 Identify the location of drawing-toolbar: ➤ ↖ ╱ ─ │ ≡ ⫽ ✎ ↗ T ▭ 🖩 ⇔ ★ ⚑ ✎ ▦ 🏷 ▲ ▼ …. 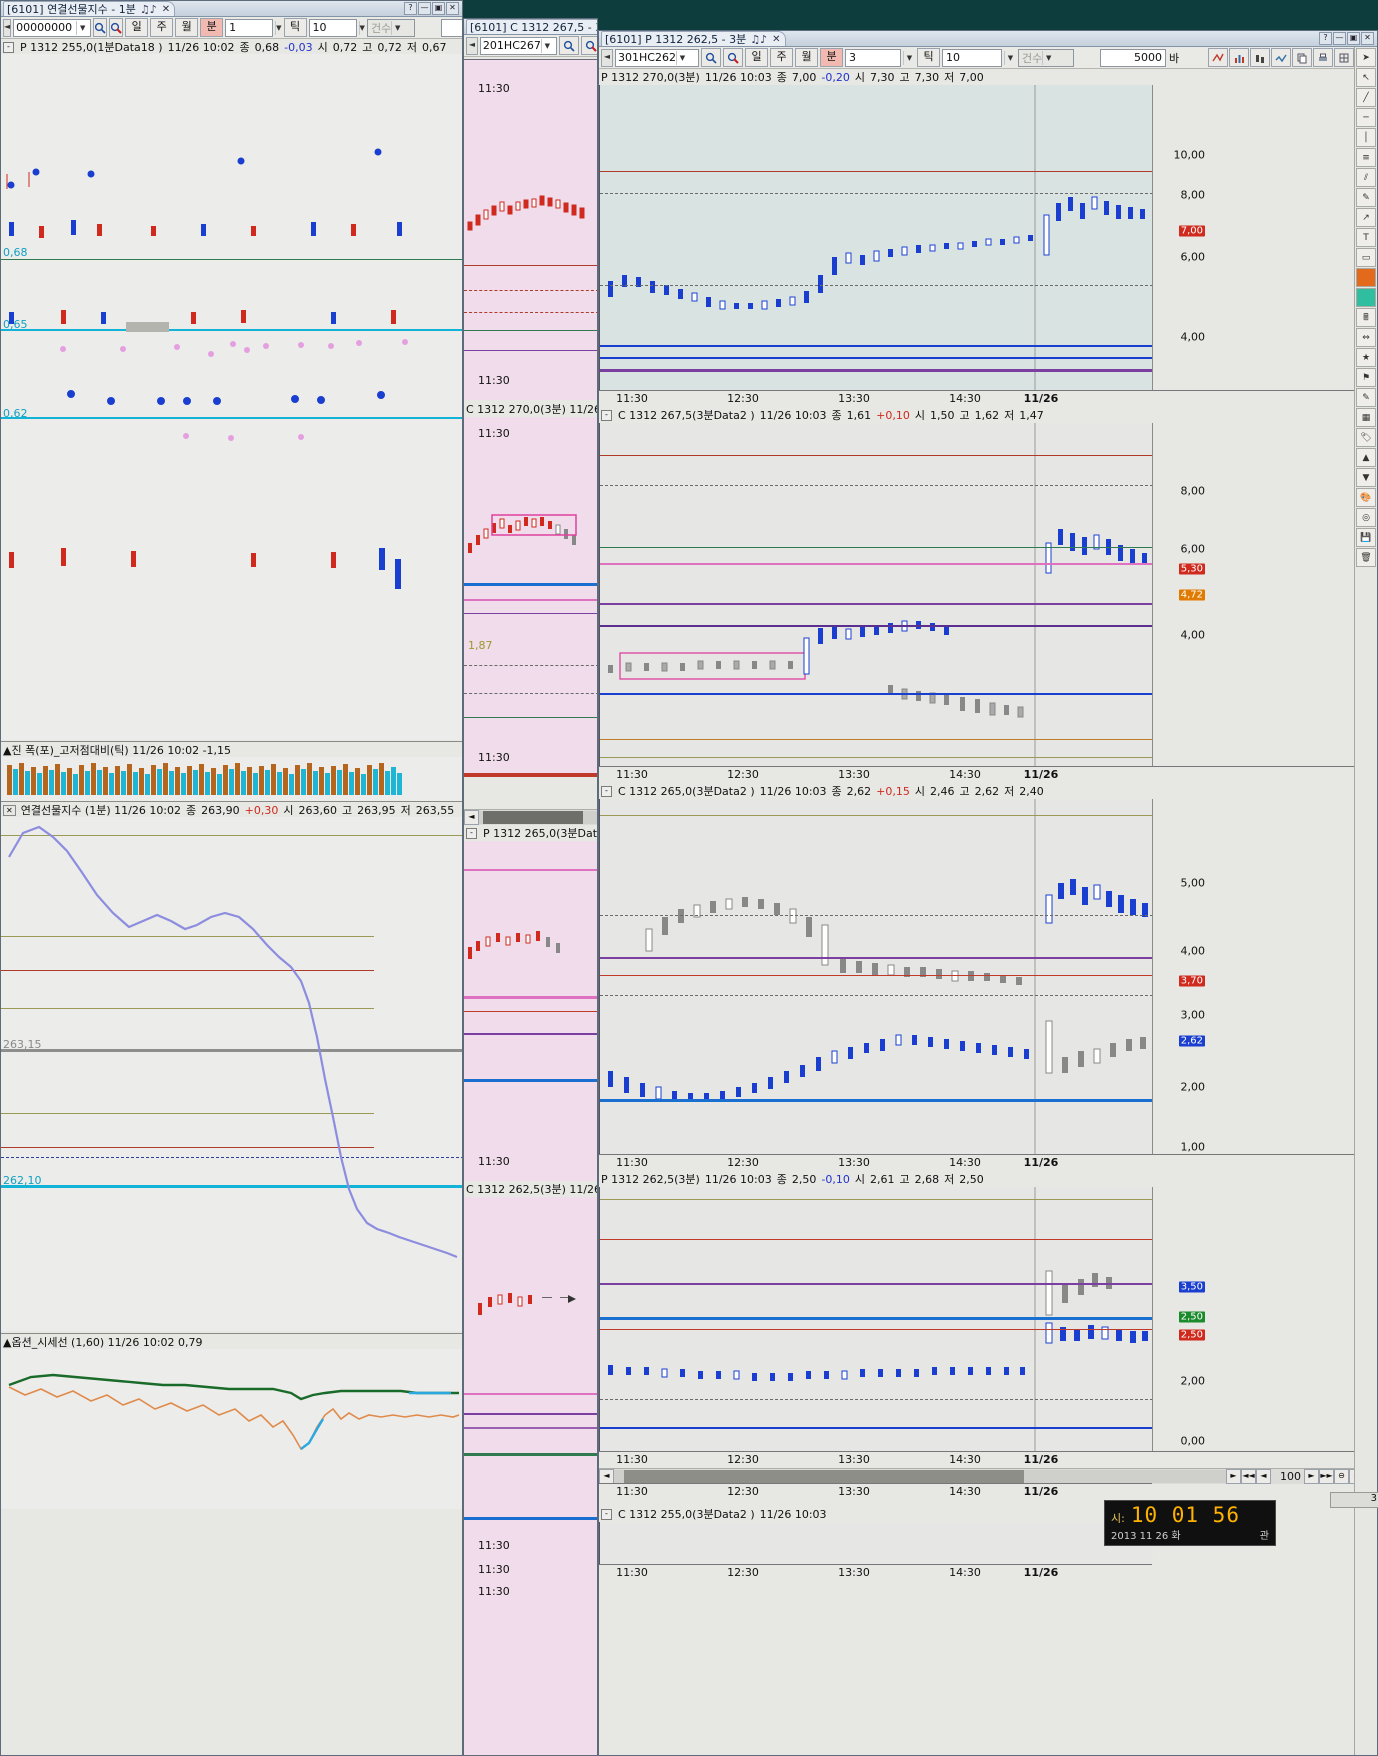
(1365, 901).